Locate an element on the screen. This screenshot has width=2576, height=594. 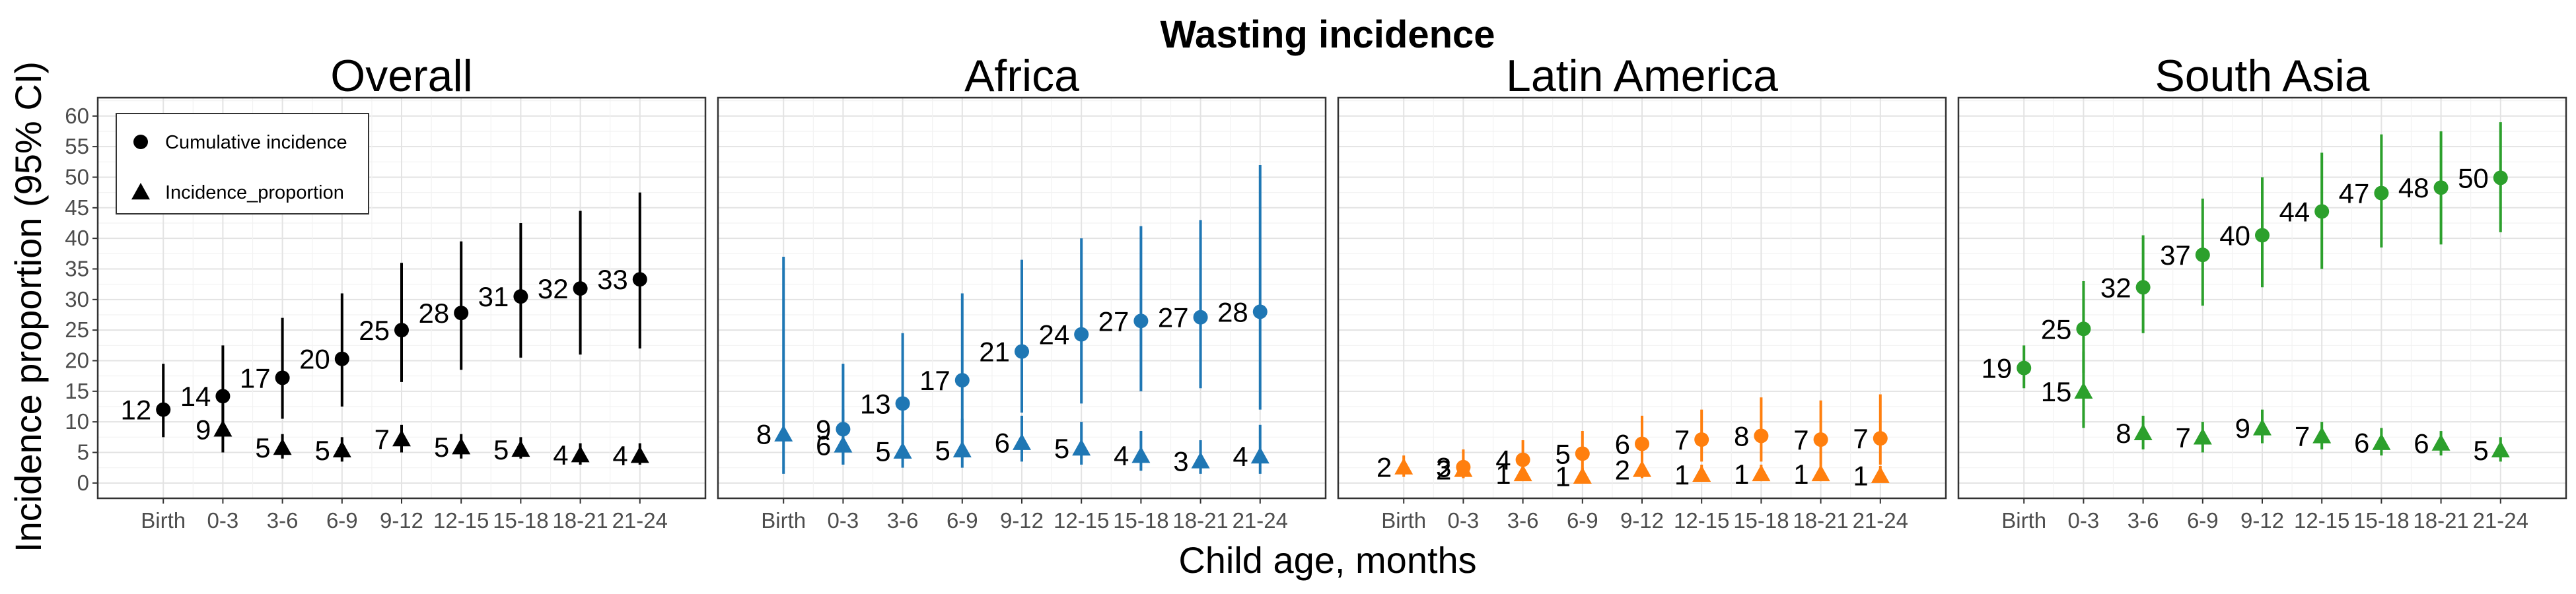
cumulative-data-label: 48 is located at coordinates (2414, 187).